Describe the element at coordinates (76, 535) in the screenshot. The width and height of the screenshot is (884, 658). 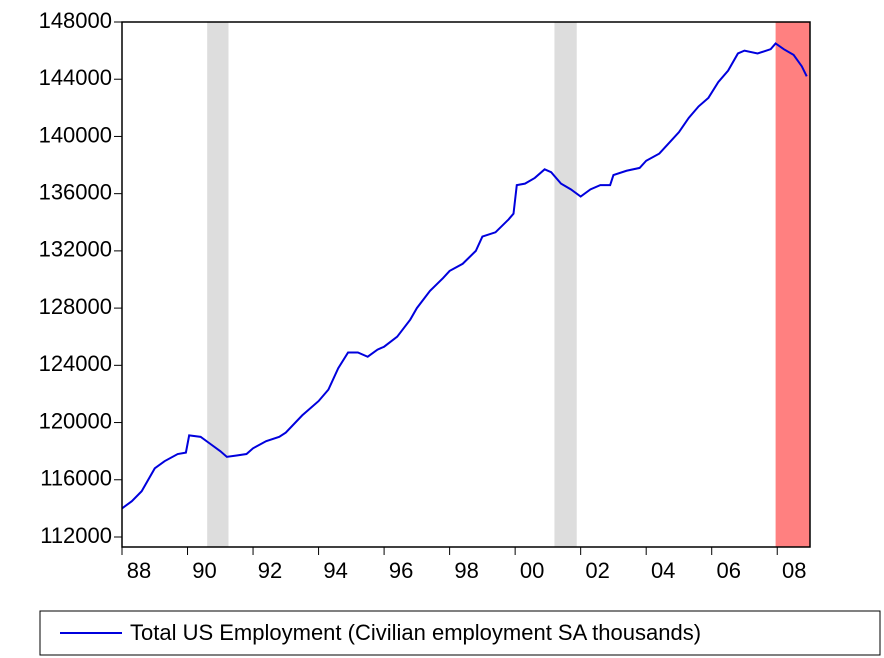
I see `y-tick-label: 112000` at that location.